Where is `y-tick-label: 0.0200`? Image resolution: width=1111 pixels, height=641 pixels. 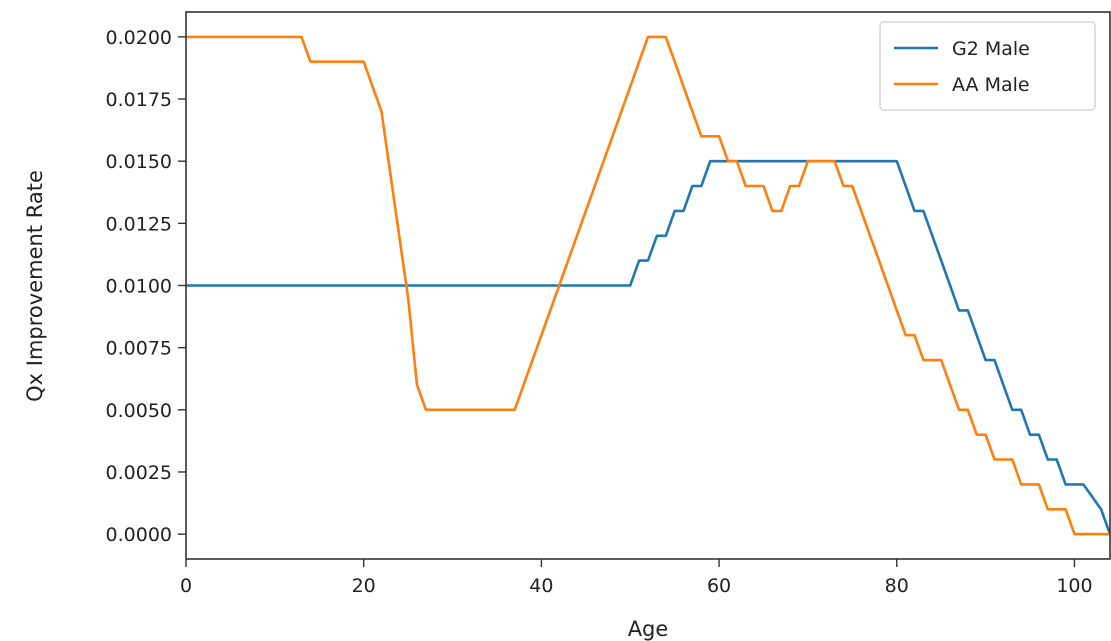
y-tick-label: 0.0200 is located at coordinates (139, 38).